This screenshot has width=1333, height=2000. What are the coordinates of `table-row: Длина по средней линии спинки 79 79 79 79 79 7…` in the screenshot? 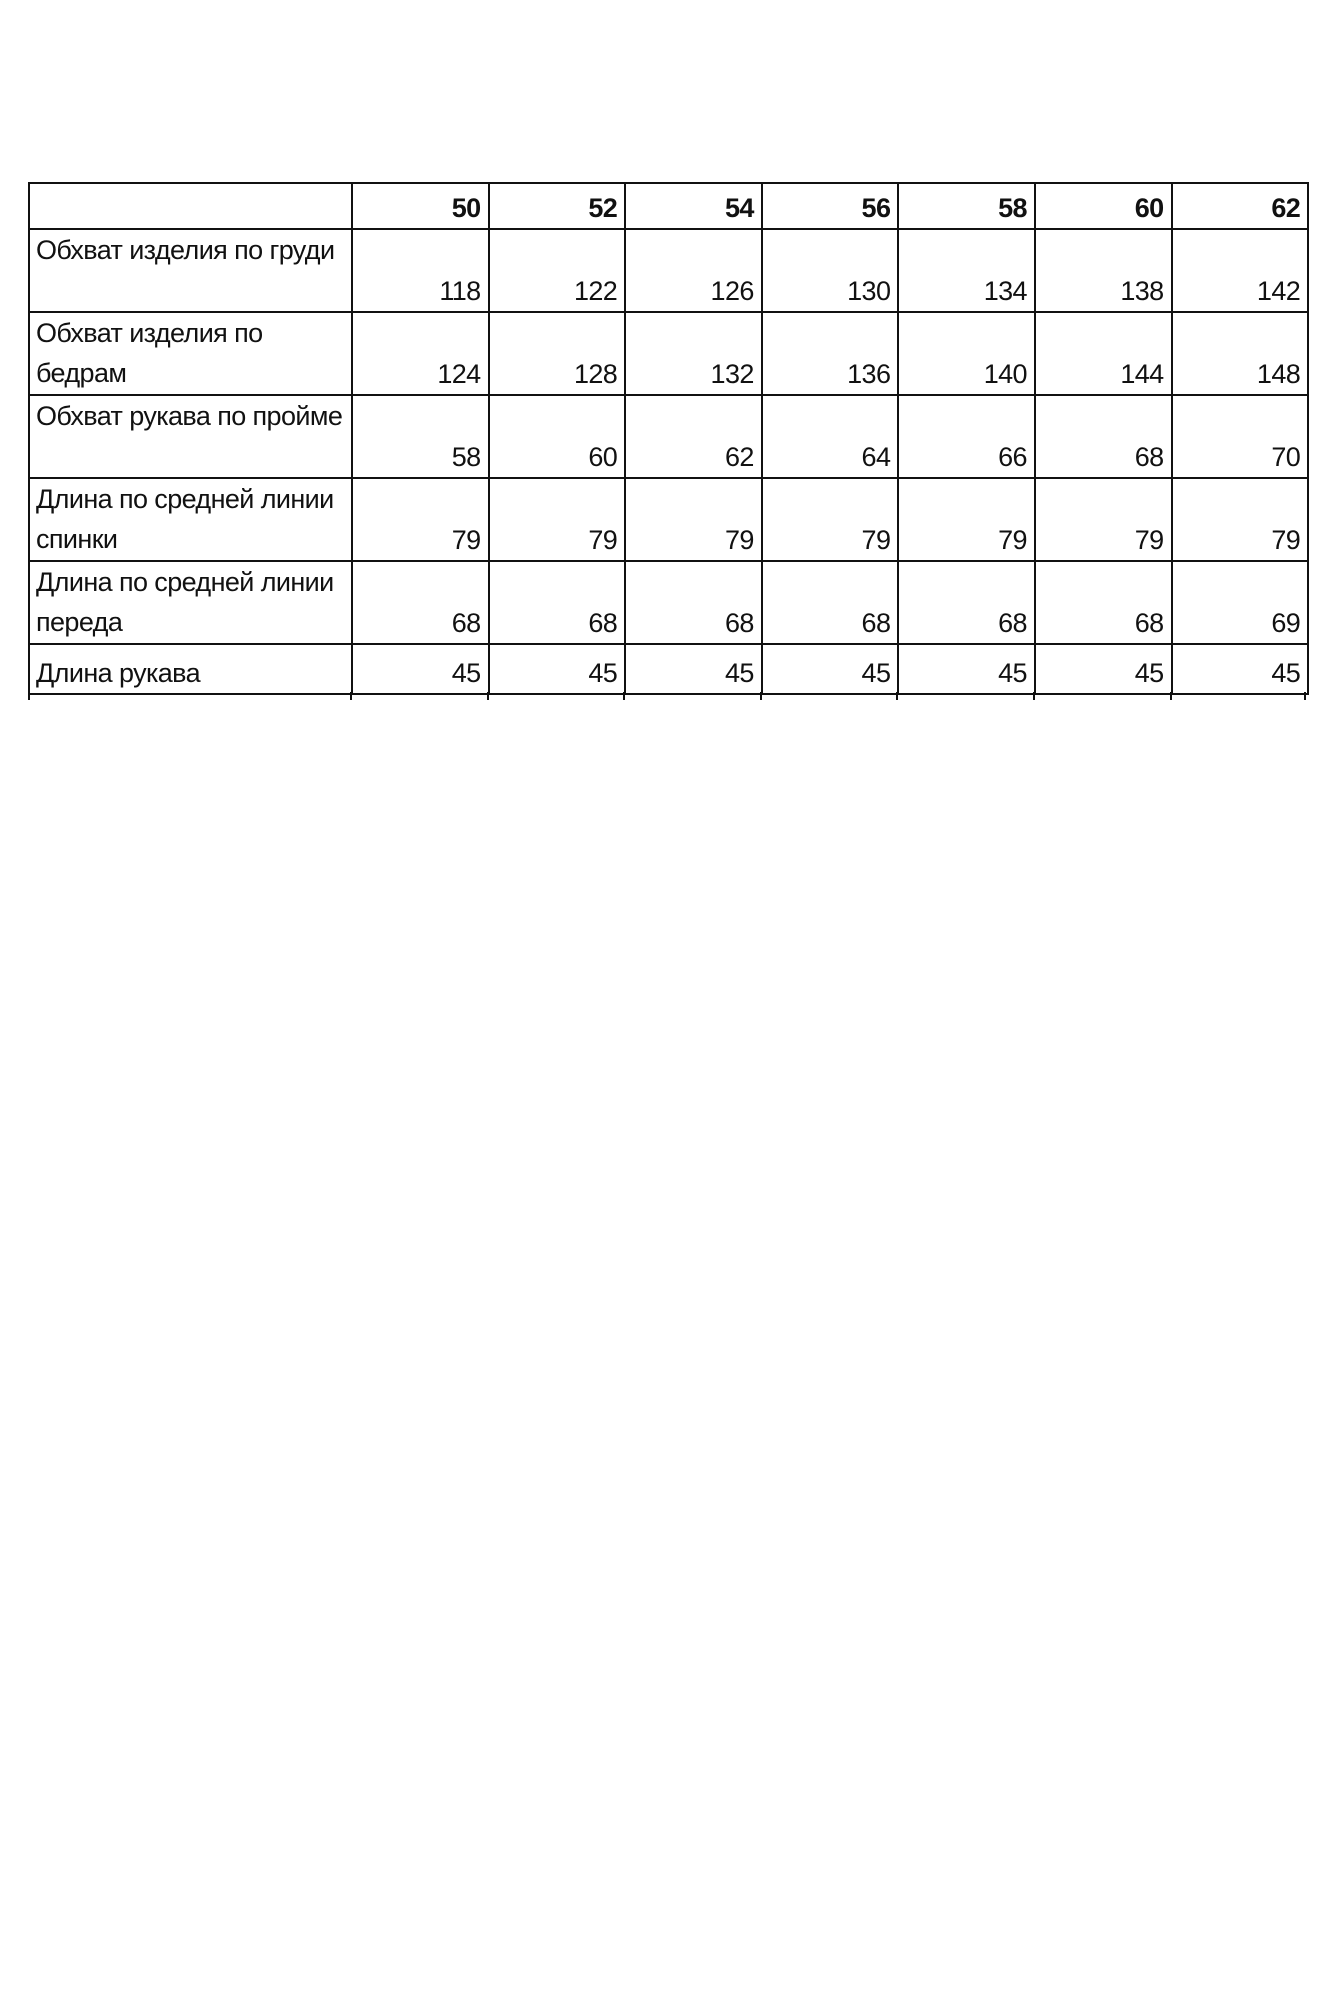 It's located at (669, 519).